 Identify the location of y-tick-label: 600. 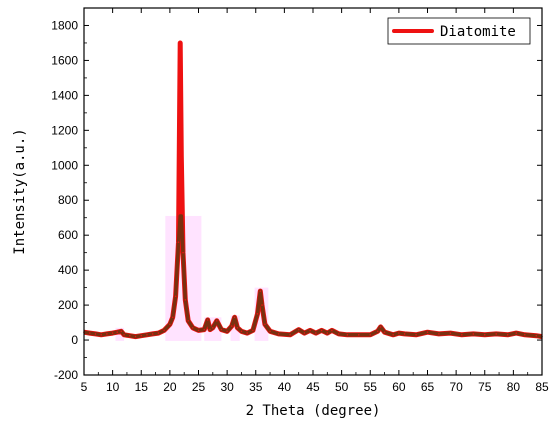
(68, 235).